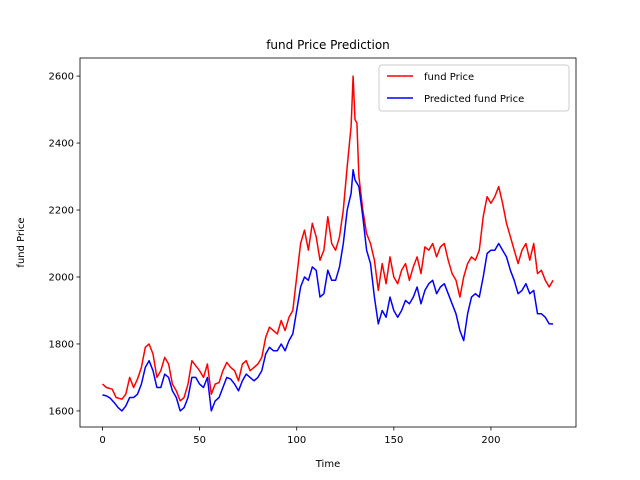 The image size is (640, 480). What do you see at coordinates (199, 440) in the screenshot?
I see `x-tick-label: 50` at bounding box center [199, 440].